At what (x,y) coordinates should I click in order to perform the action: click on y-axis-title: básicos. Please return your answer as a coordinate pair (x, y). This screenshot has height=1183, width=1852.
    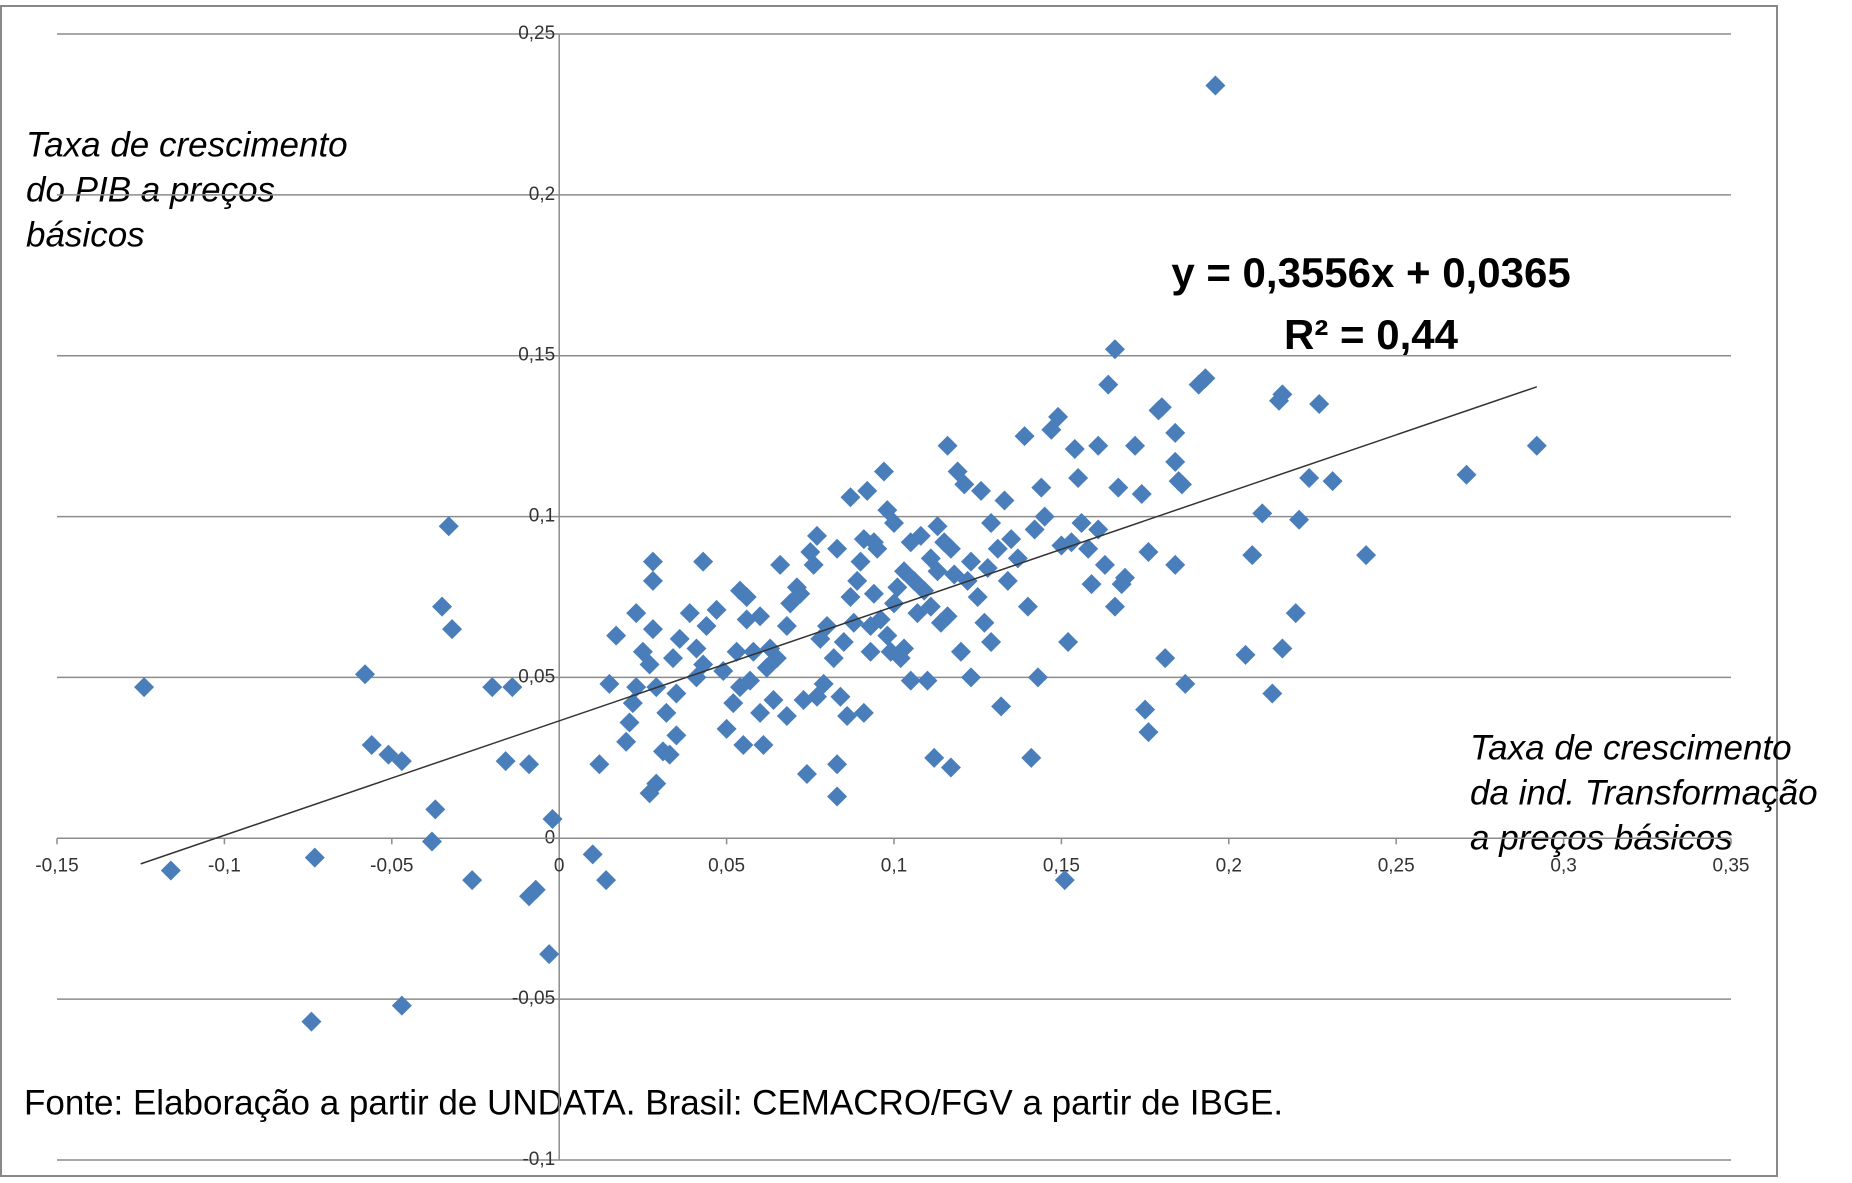
    Looking at the image, I should click on (85, 234).